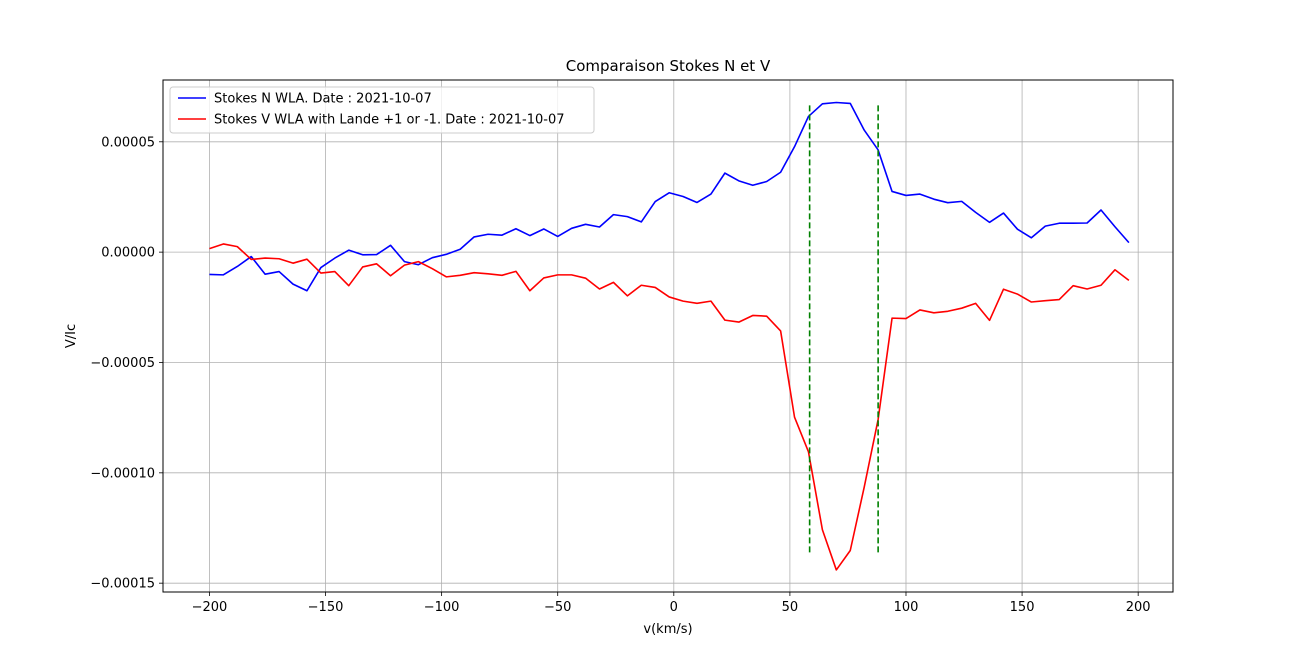  What do you see at coordinates (906, 607) in the screenshot?
I see `x-tick-label: 100` at bounding box center [906, 607].